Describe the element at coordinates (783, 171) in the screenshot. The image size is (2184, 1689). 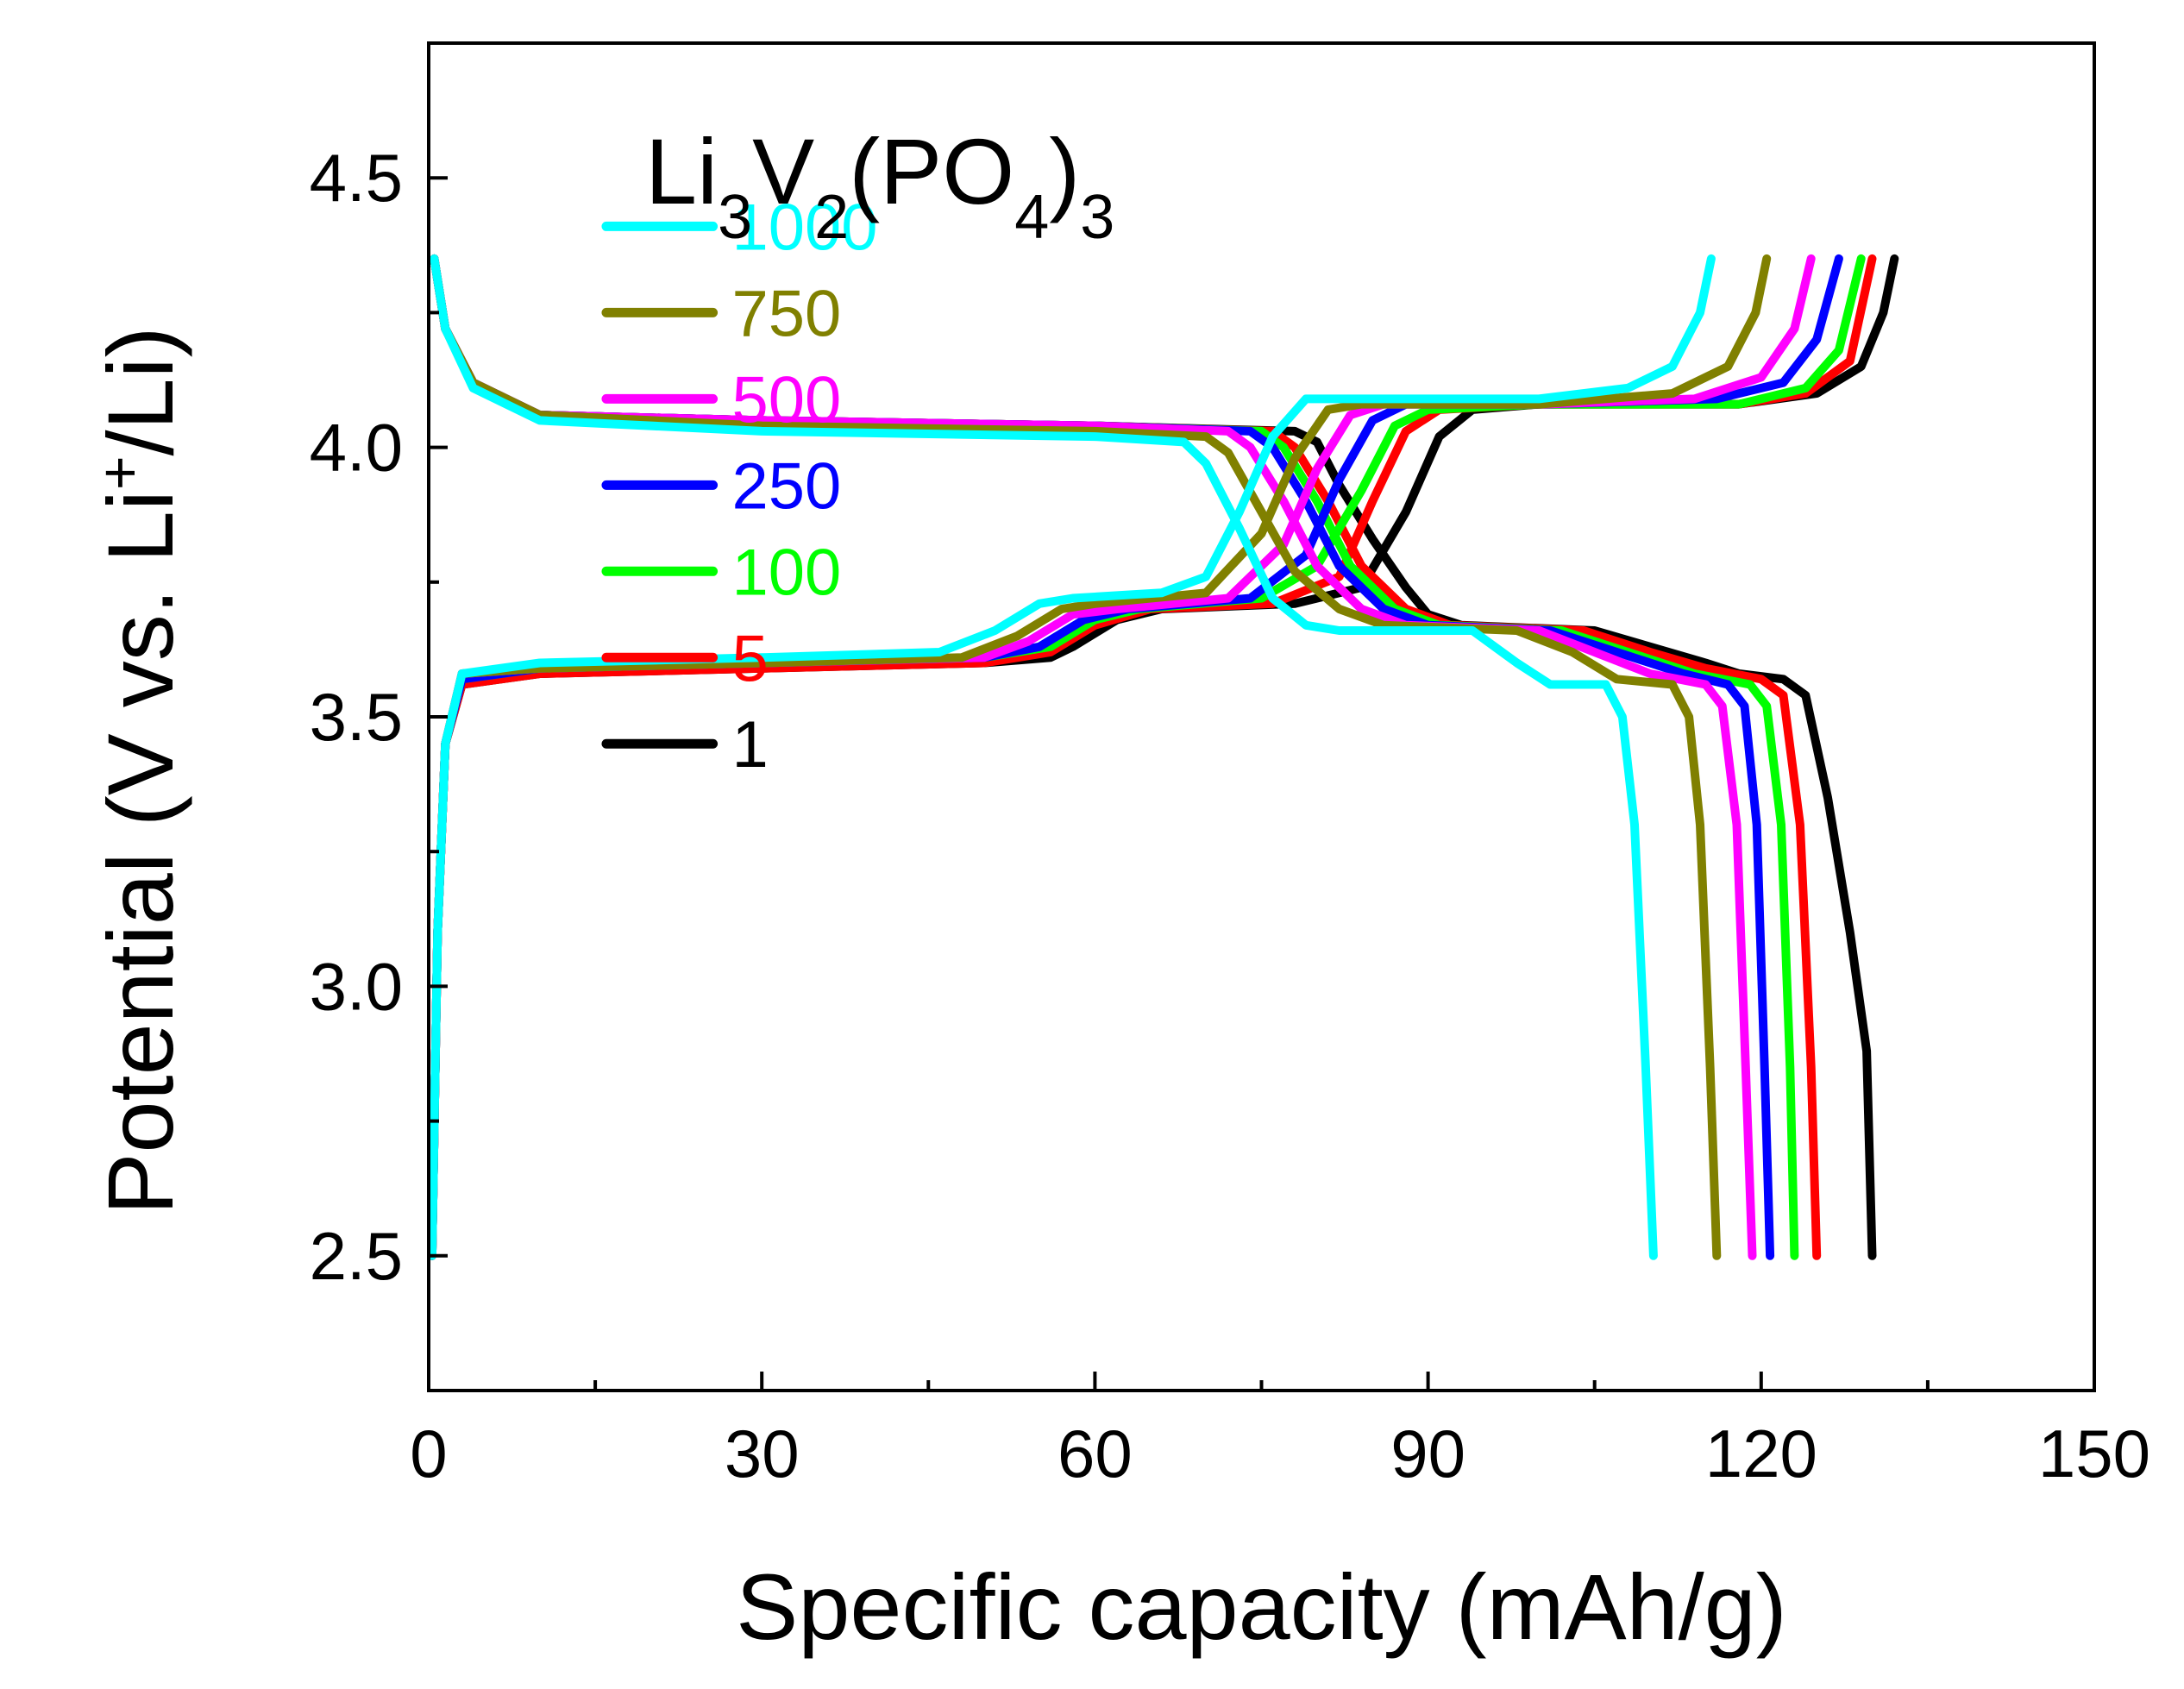
I see `chart-title-part: V` at that location.